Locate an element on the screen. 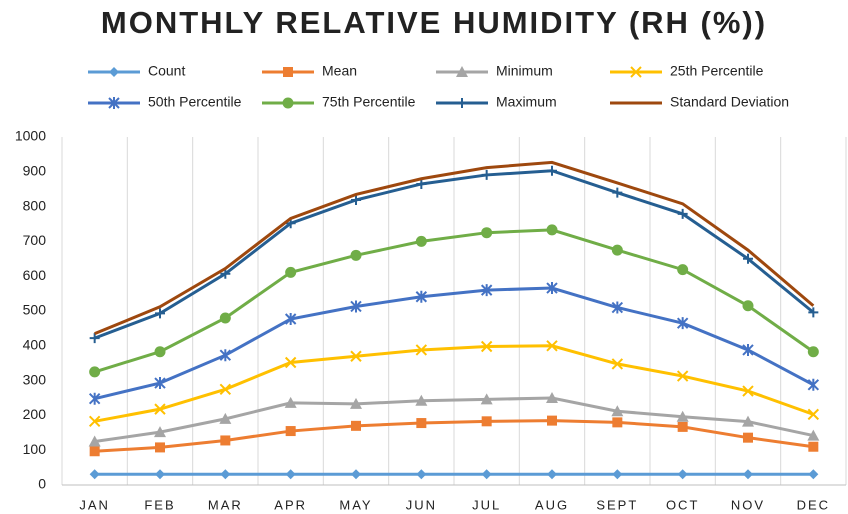  y-tick-label: 700 is located at coordinates (35, 240).